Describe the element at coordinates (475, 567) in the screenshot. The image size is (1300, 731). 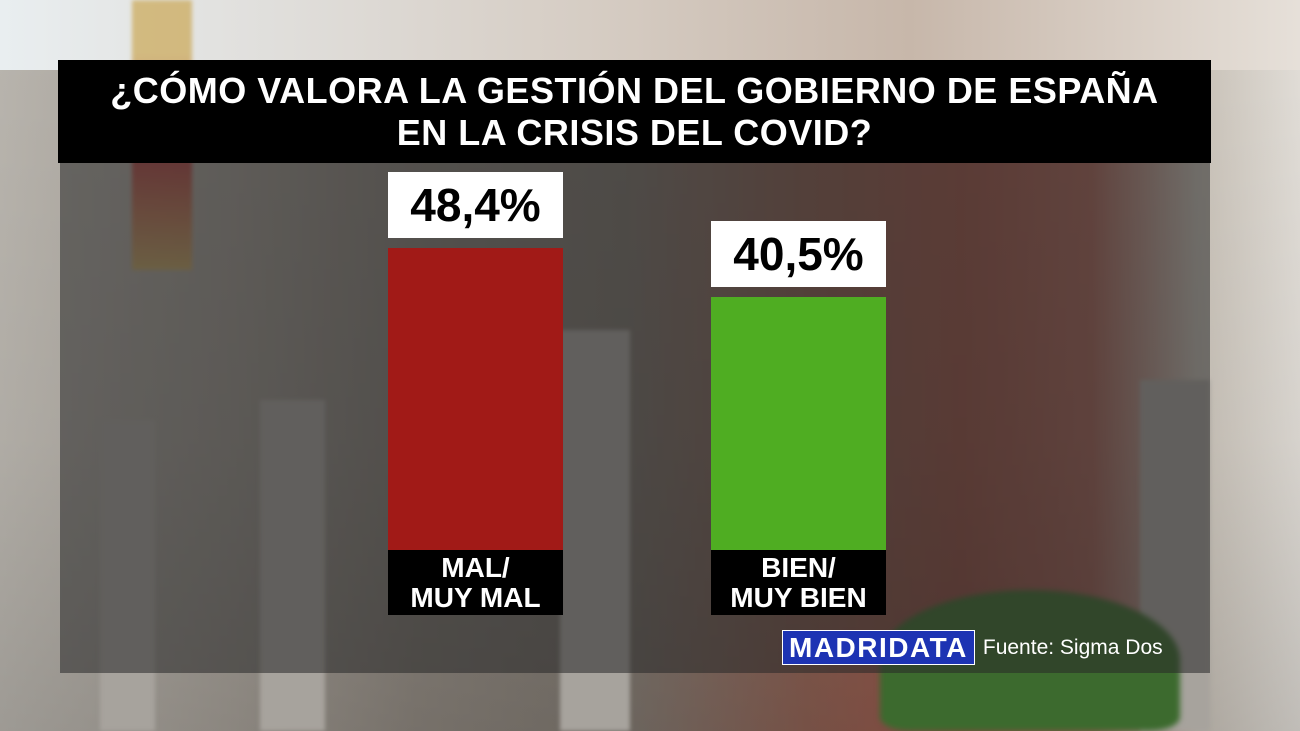
I see `category-label-line: MAL/` at that location.